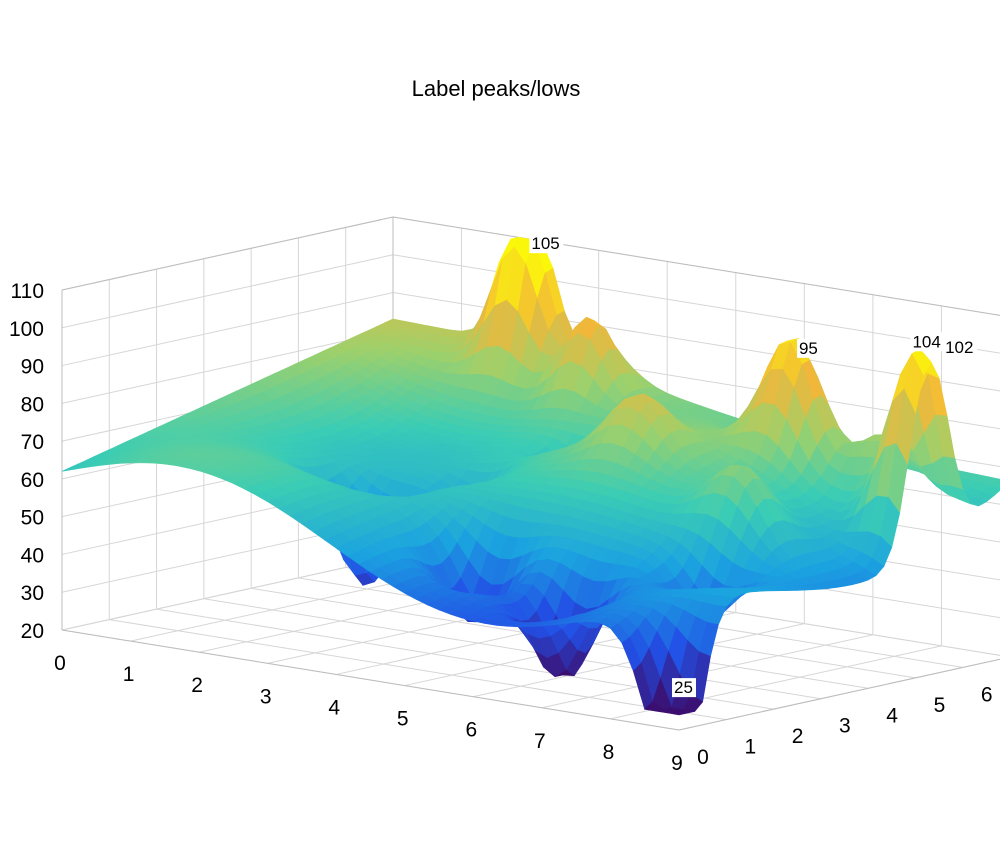  Describe the element at coordinates (32, 631) in the screenshot. I see `z-tick-label: 20` at that location.